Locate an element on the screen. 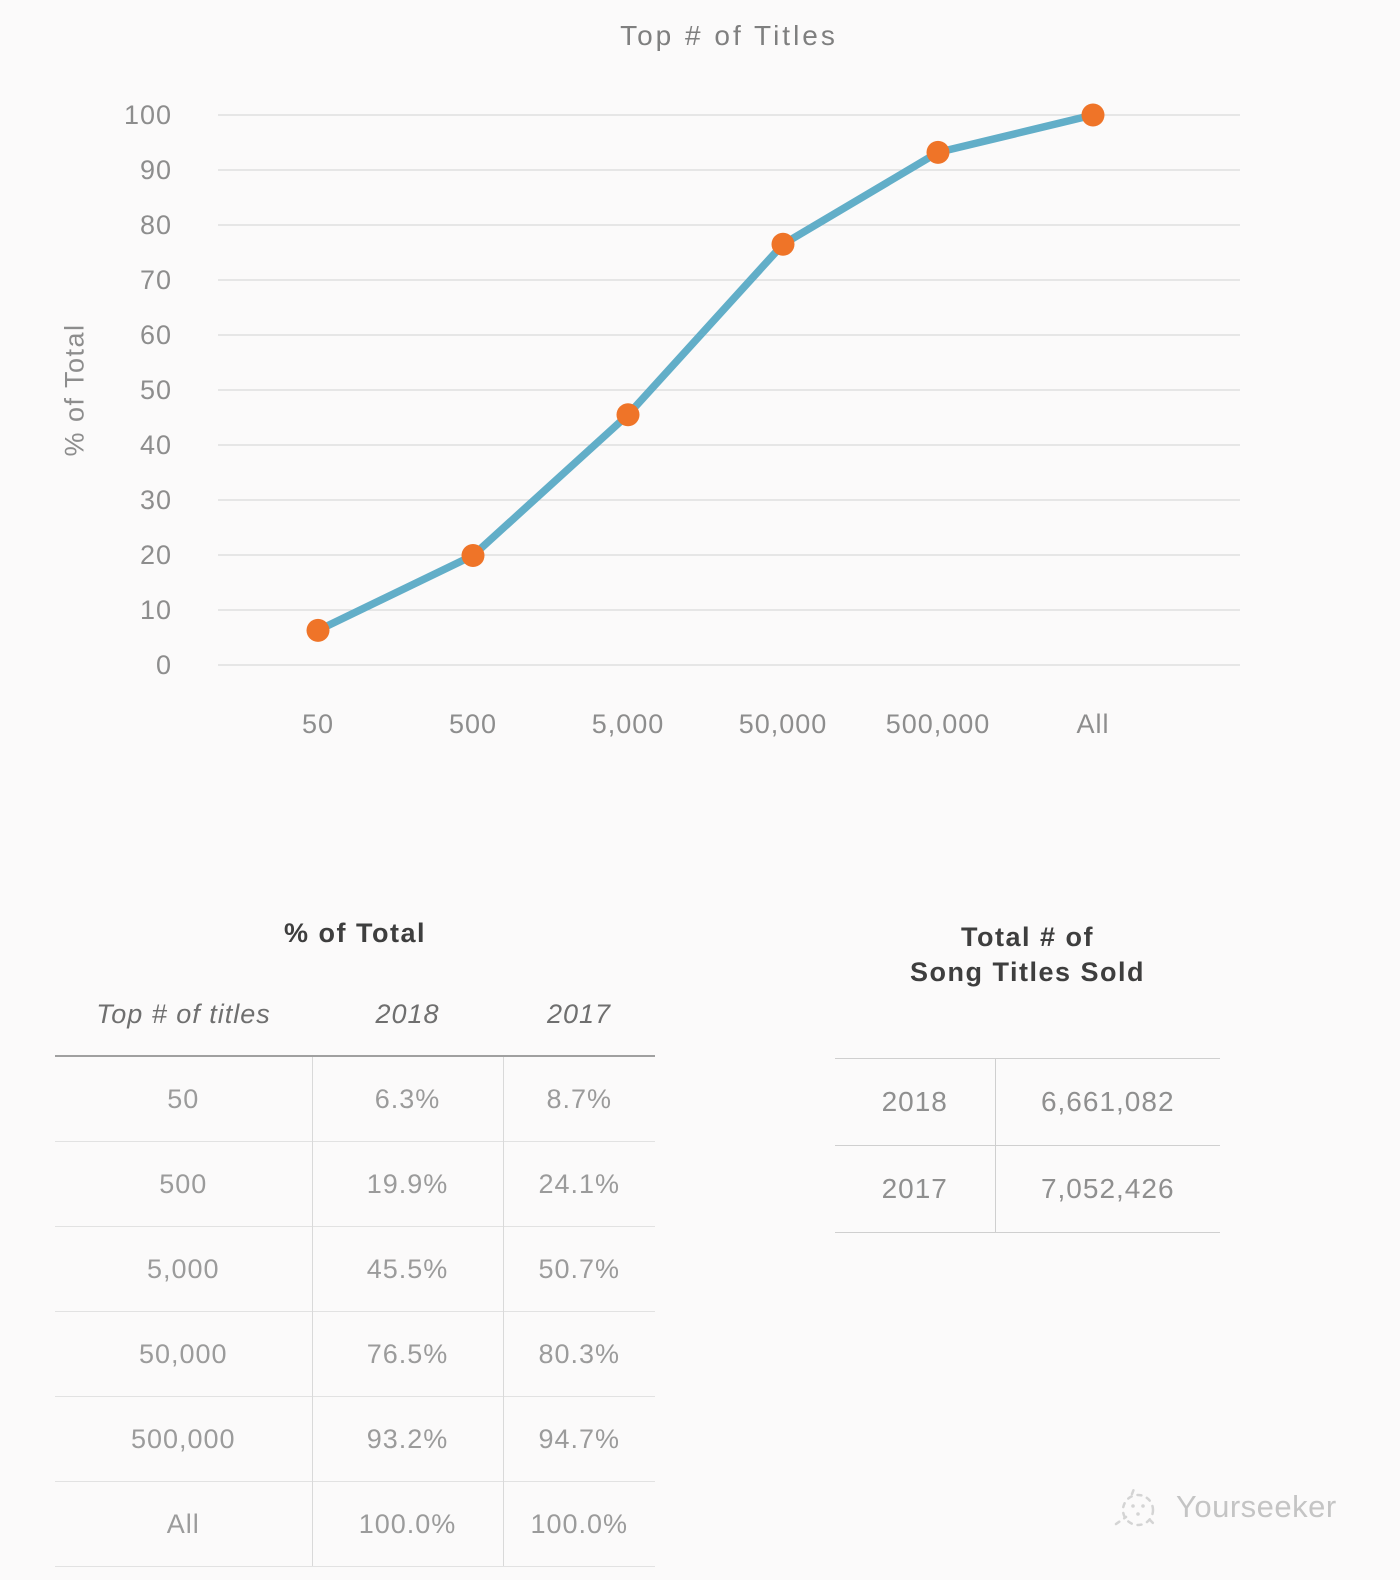 The image size is (1400, 1580). percent-table-row: 500,000 93.2% 94.7% is located at coordinates (355, 1439).